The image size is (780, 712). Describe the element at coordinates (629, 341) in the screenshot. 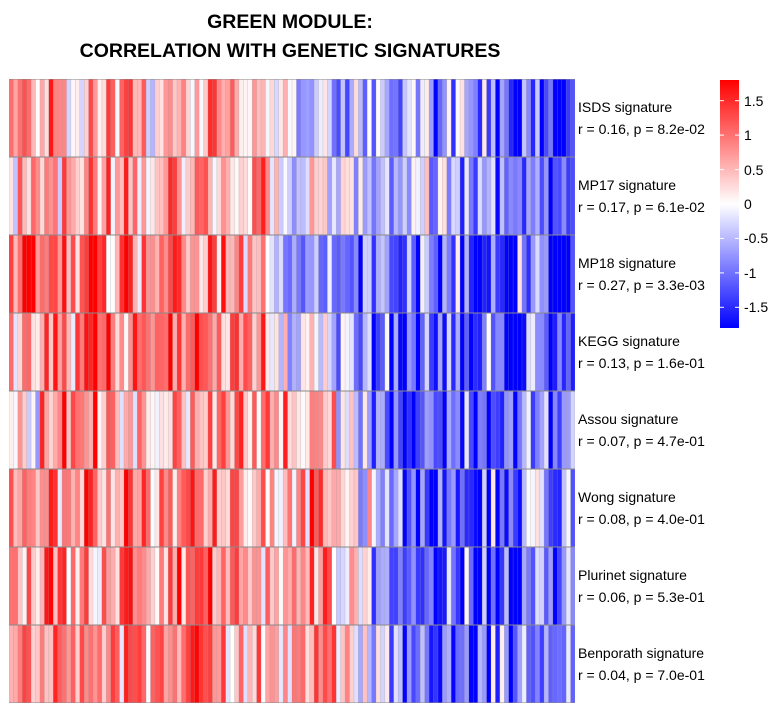

I see `row-label-name: KEGG signature` at that location.